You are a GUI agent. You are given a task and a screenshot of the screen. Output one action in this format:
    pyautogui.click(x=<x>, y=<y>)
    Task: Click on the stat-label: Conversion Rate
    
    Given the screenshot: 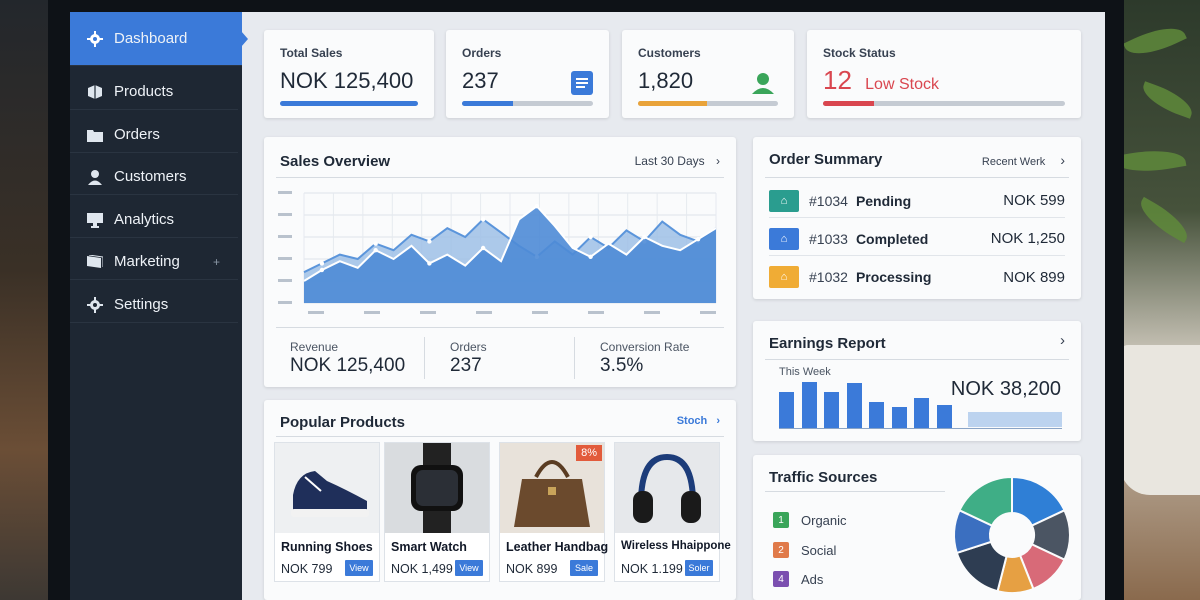 What is the action you would take?
    pyautogui.click(x=645, y=347)
    